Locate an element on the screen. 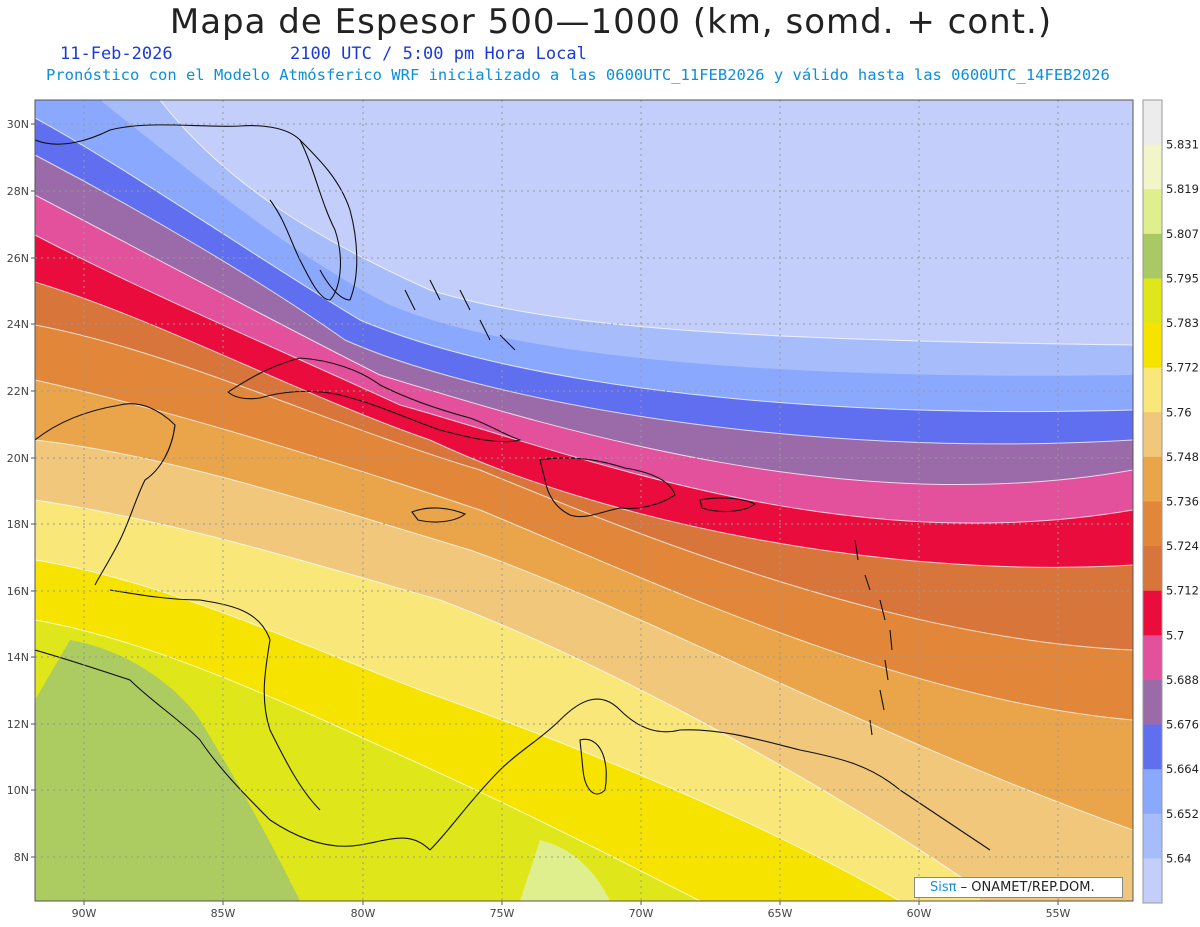 This screenshot has height=927, width=1200. colorbar-label: 5.652 is located at coordinates (1182, 814).